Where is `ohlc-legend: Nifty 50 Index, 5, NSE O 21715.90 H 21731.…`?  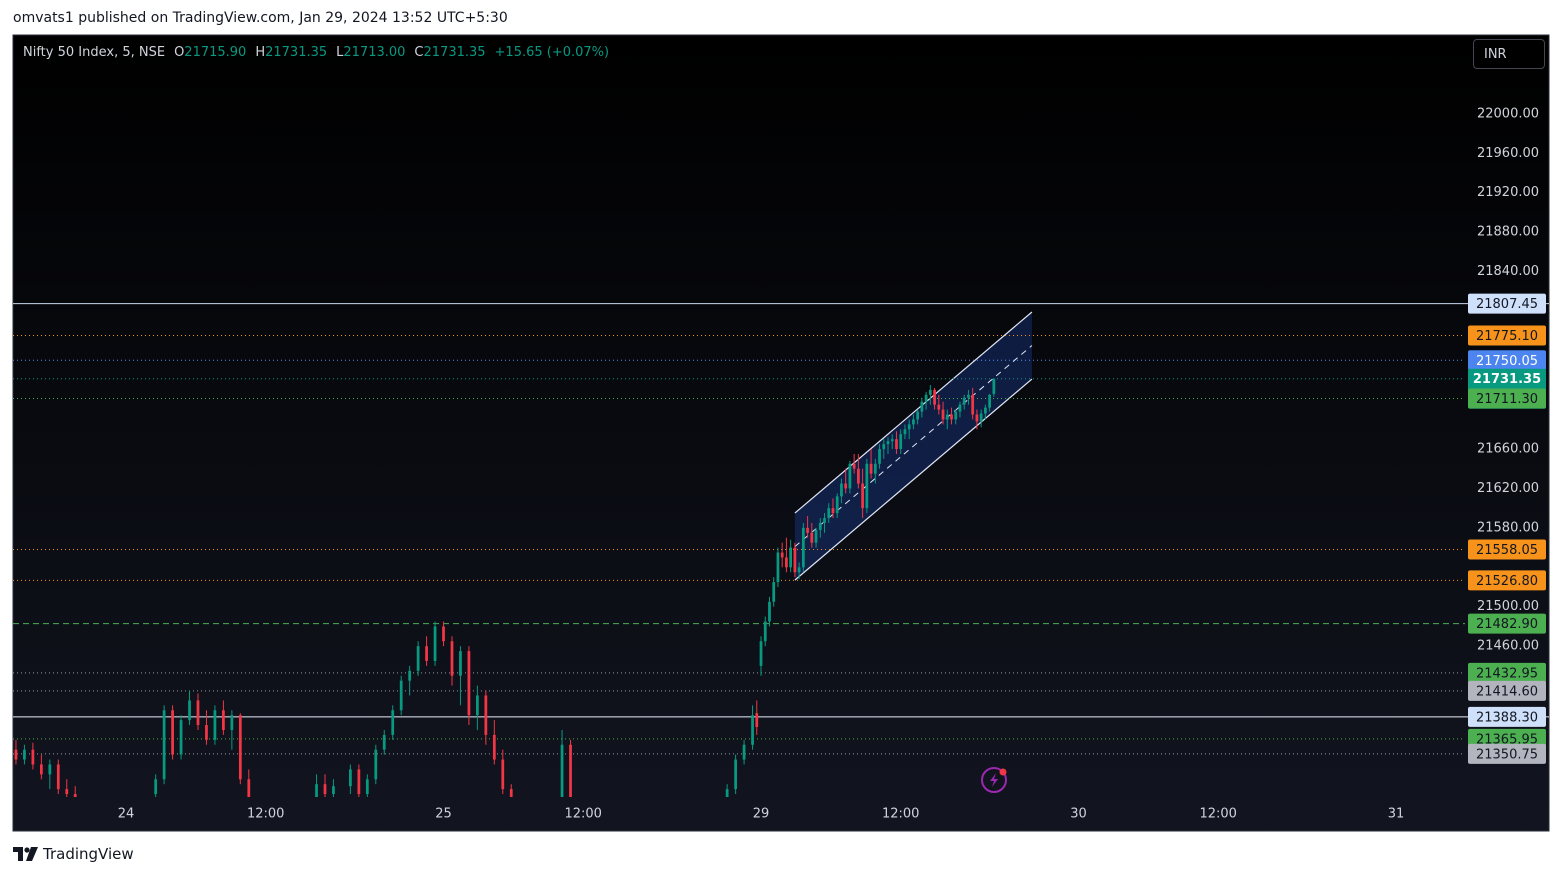
ohlc-legend: Nifty 50 Index, 5, NSE O 21715.90 H 21731.… is located at coordinates (316, 52).